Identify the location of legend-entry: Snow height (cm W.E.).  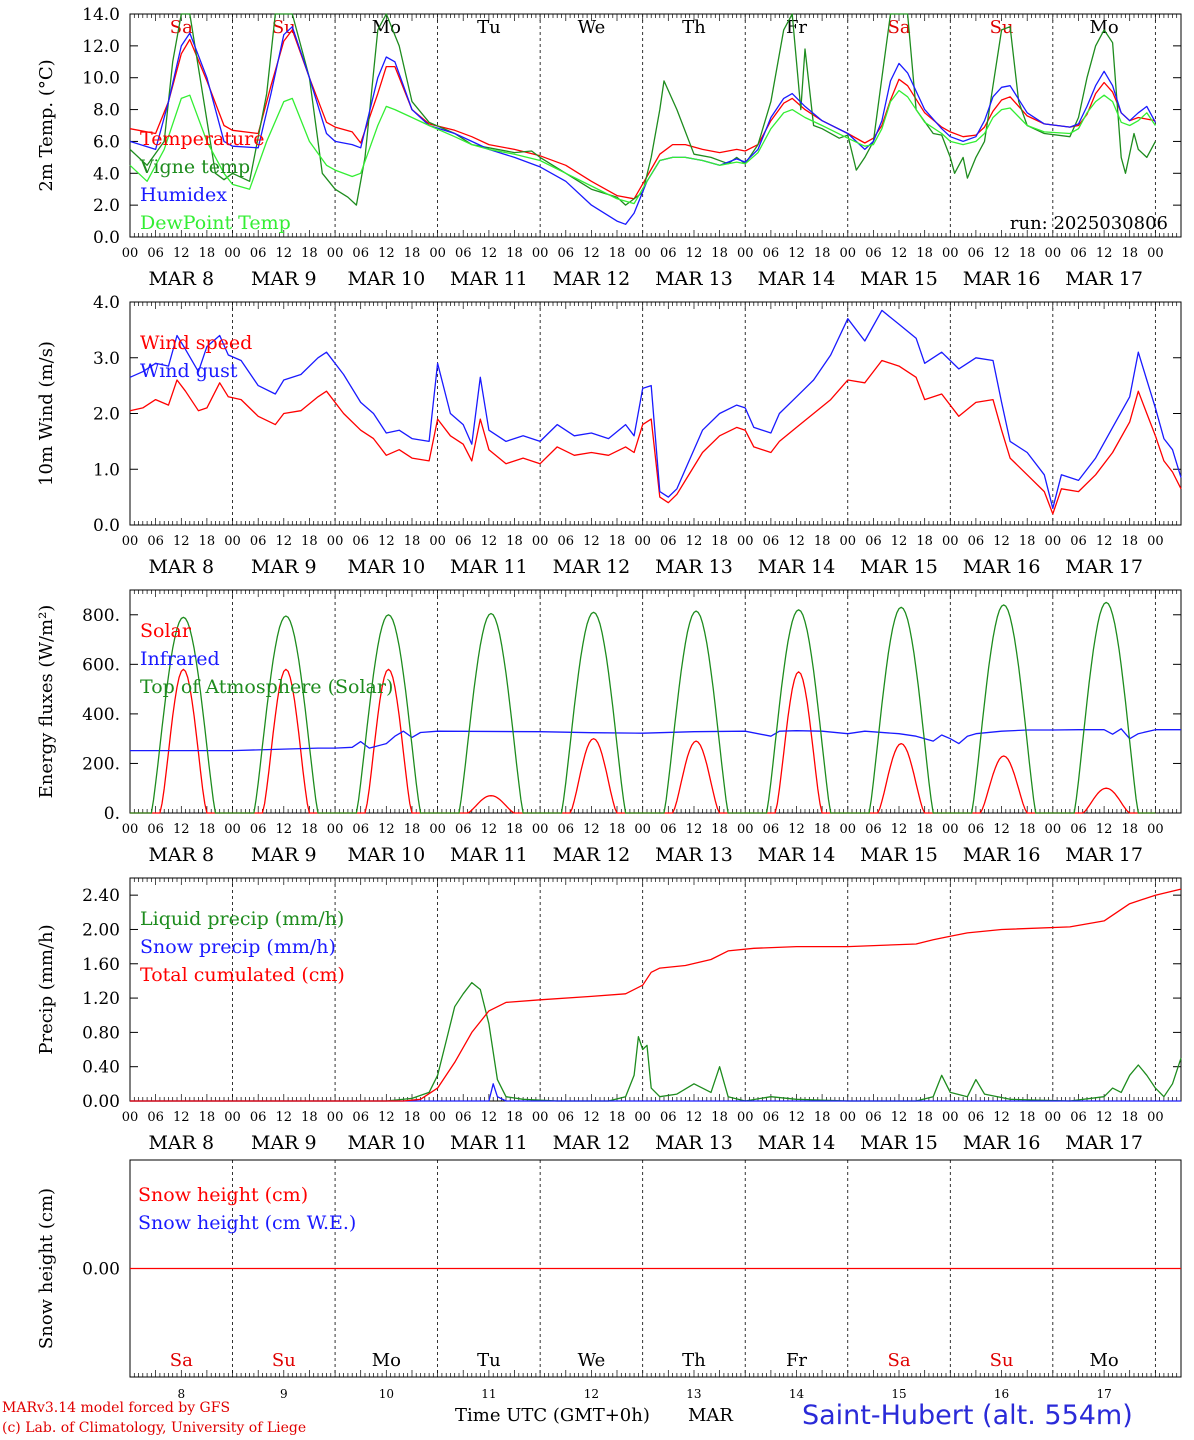
(247, 1223).